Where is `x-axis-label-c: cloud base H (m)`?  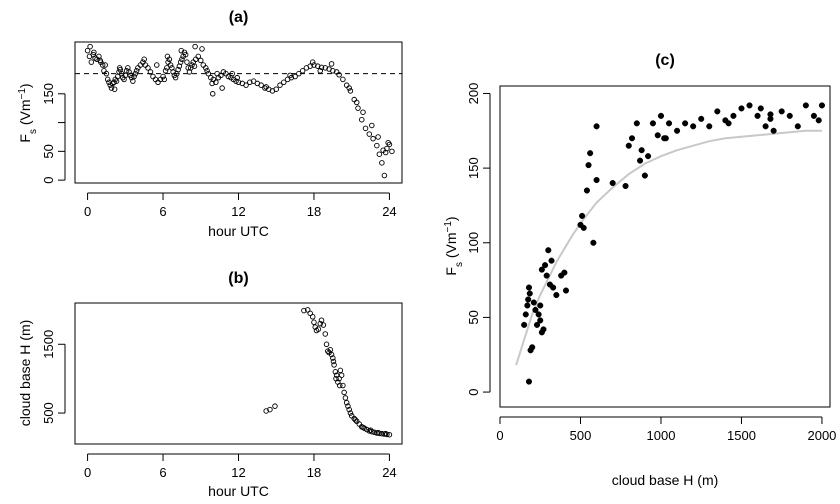 x-axis-label-c: cloud base H (m) is located at coordinates (665, 480).